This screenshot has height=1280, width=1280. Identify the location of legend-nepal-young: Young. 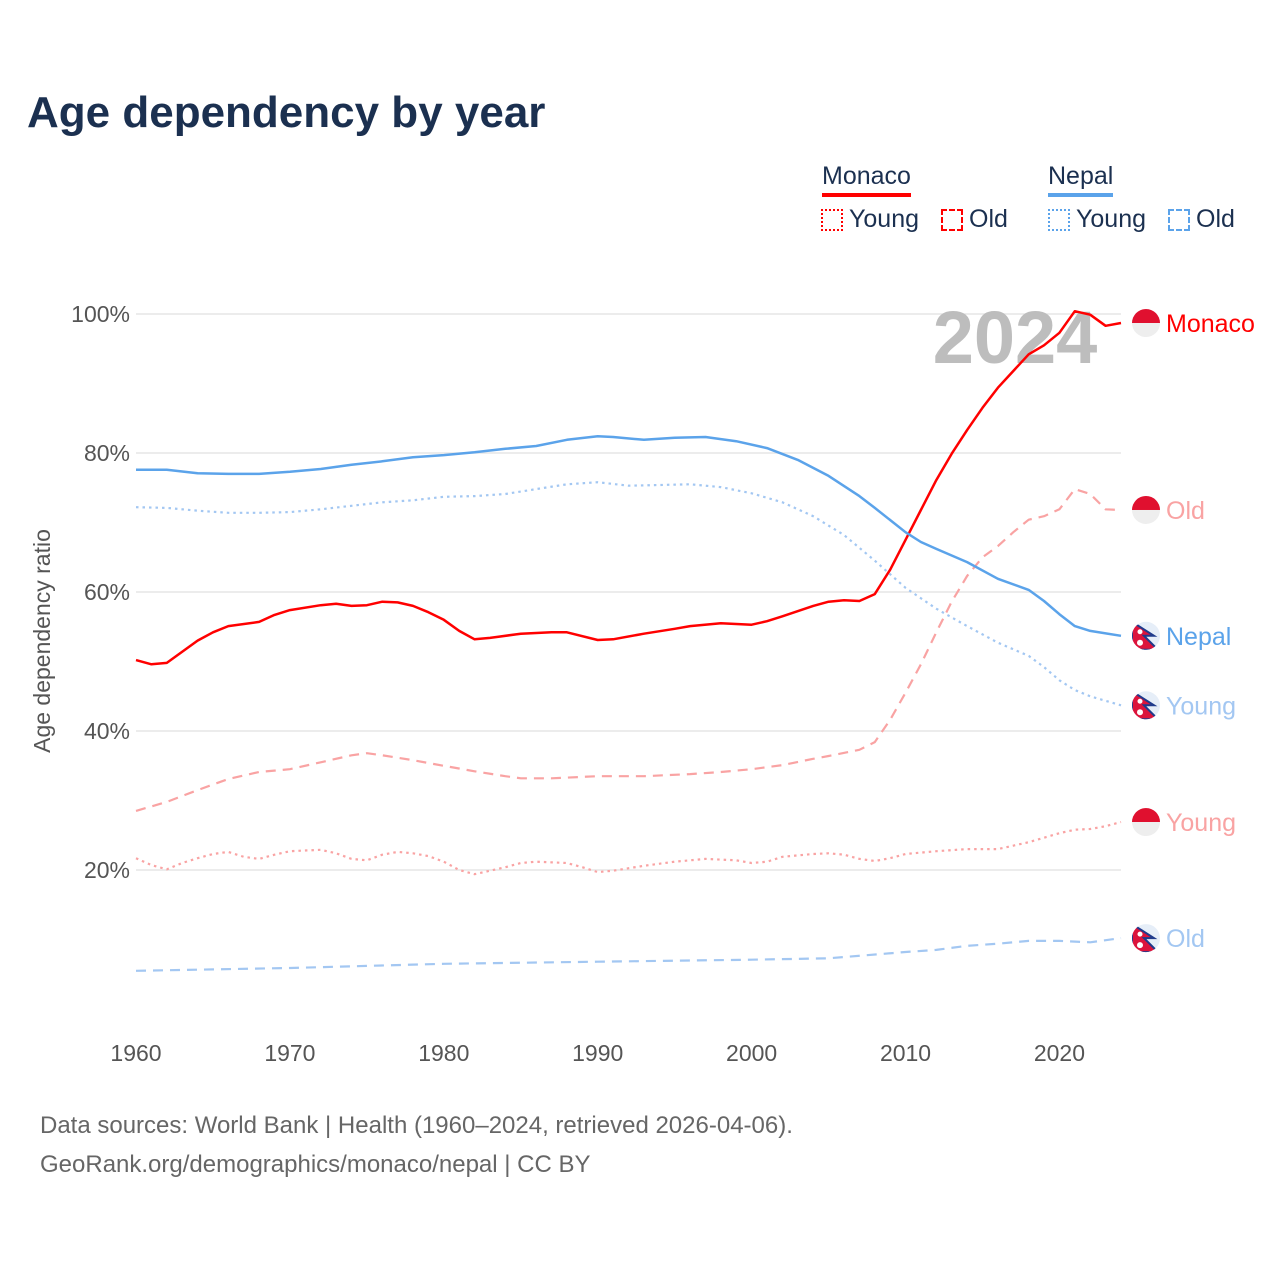
(1097, 219).